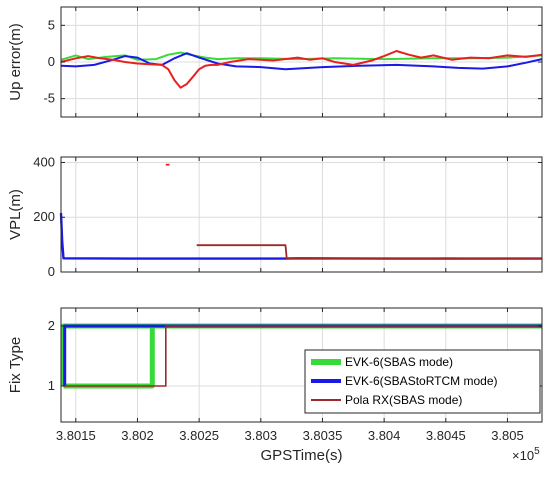  I want to click on y-axis-label: Fix Type, so click(15, 365).